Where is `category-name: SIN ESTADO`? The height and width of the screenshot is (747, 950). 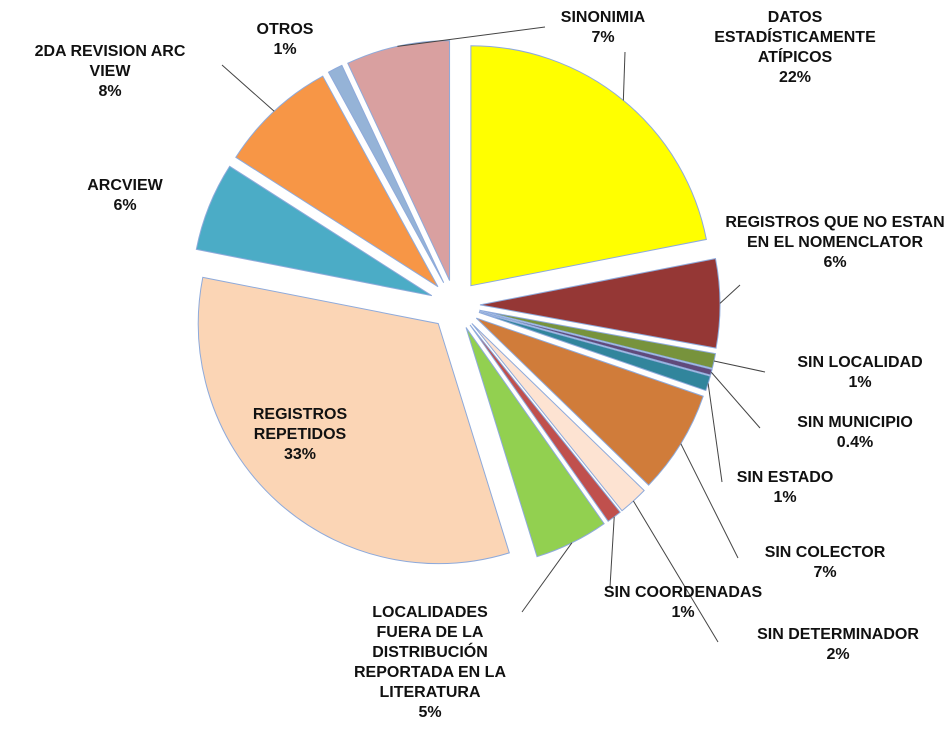
category-name: SIN ESTADO is located at coordinates (785, 477).